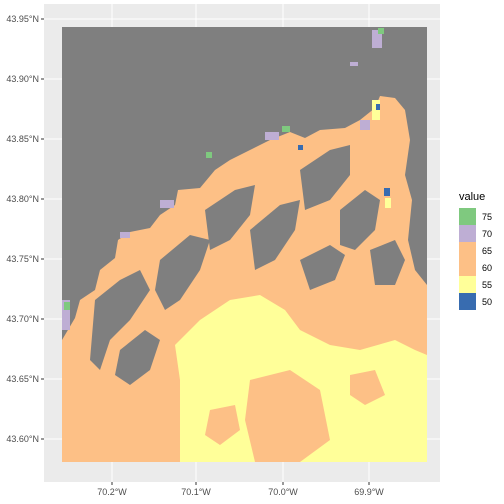  I want to click on legend-label-55: 55, so click(487, 285).